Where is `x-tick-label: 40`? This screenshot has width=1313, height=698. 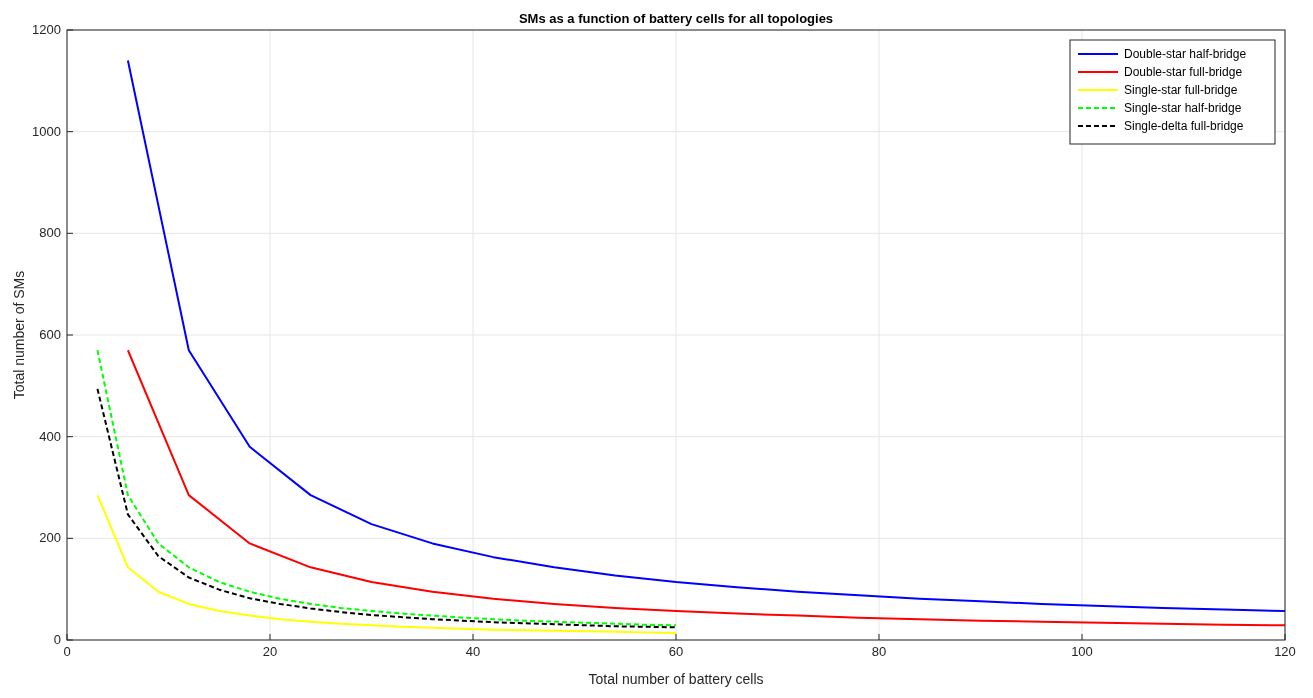 x-tick-label: 40 is located at coordinates (473, 651).